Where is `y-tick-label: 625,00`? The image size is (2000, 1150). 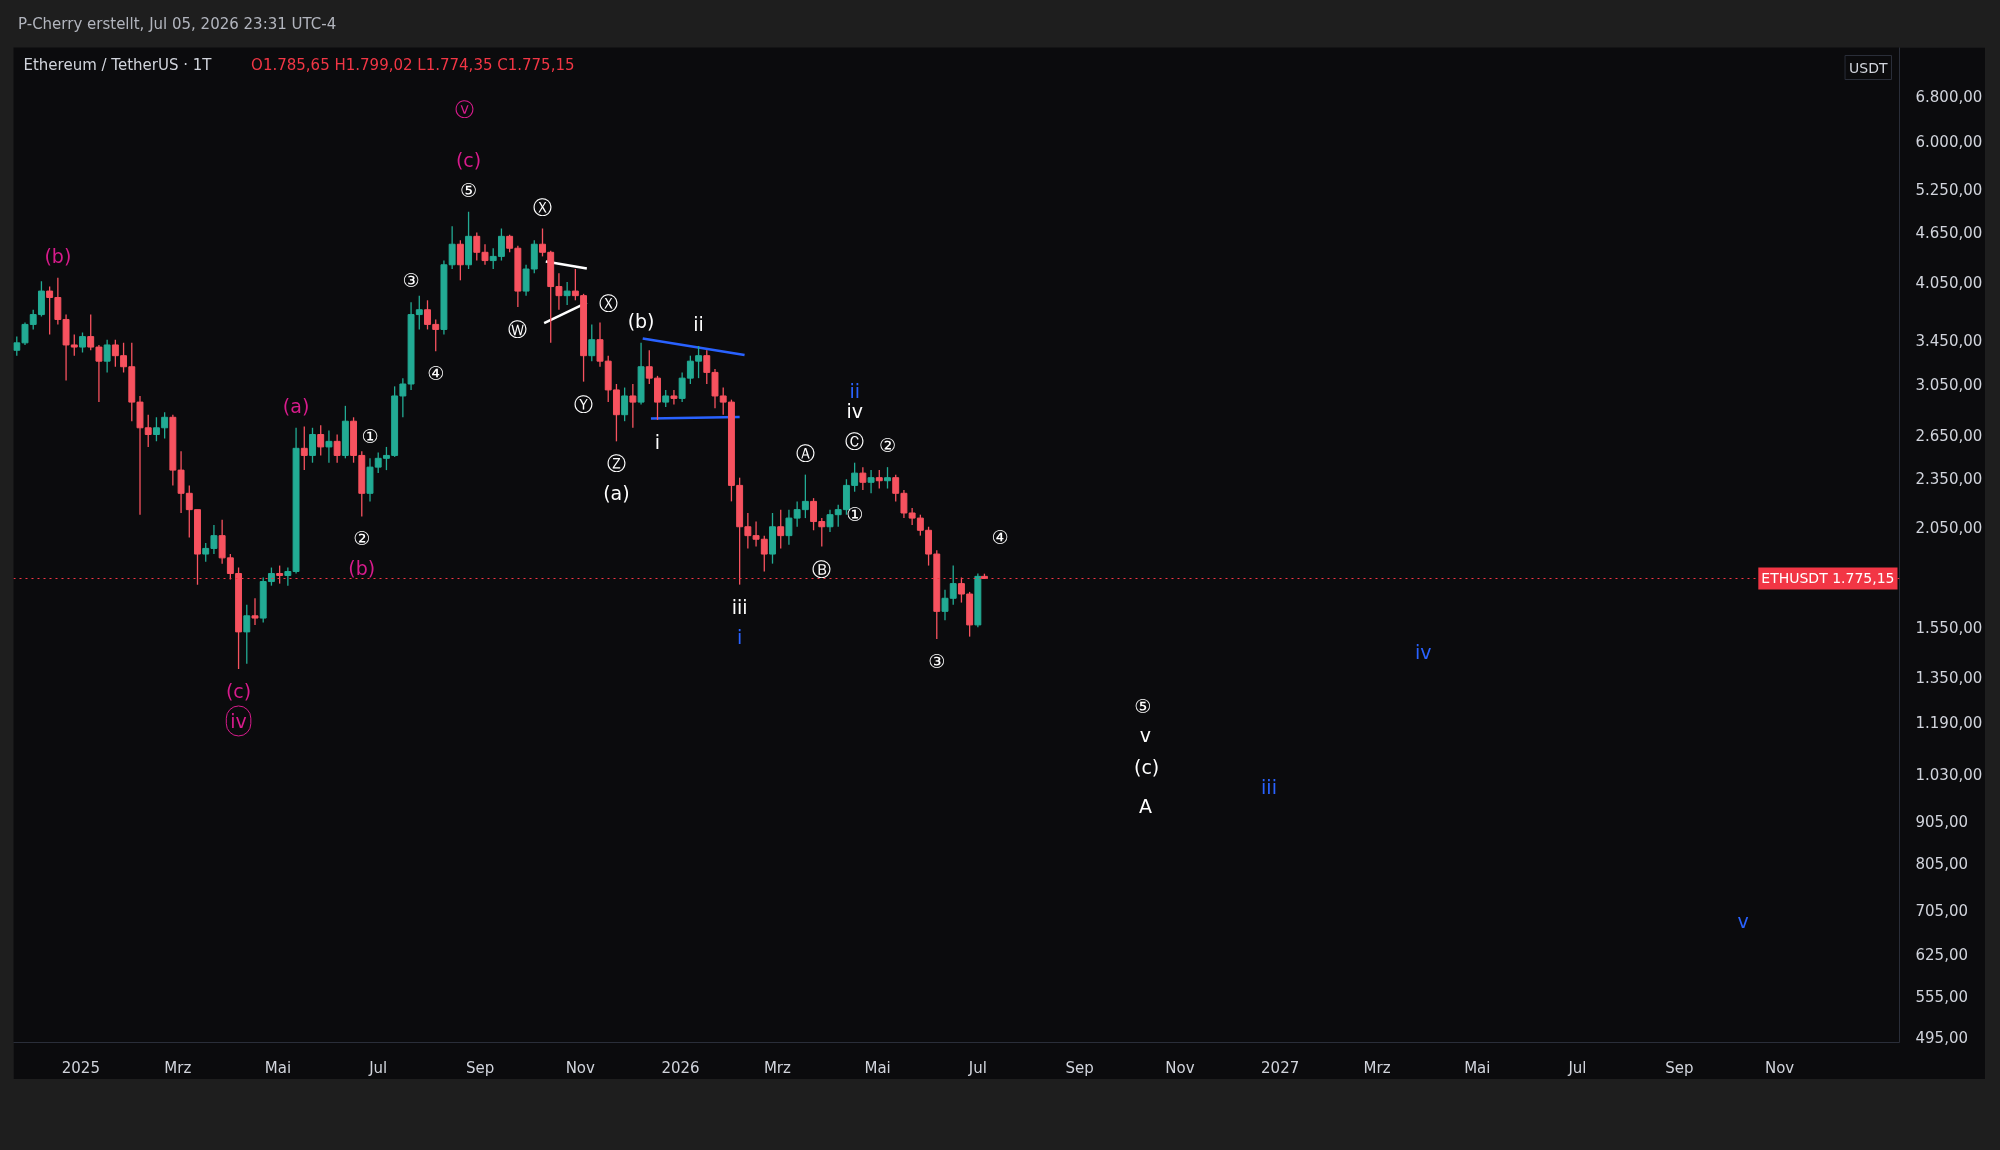 y-tick-label: 625,00 is located at coordinates (1941, 954).